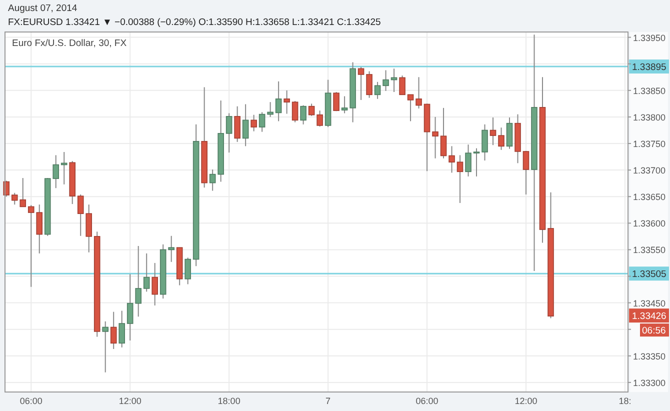  What do you see at coordinates (70, 43) in the screenshot?
I see `text: Euro Fx/U.S. Dollar, 30, FX` at bounding box center [70, 43].